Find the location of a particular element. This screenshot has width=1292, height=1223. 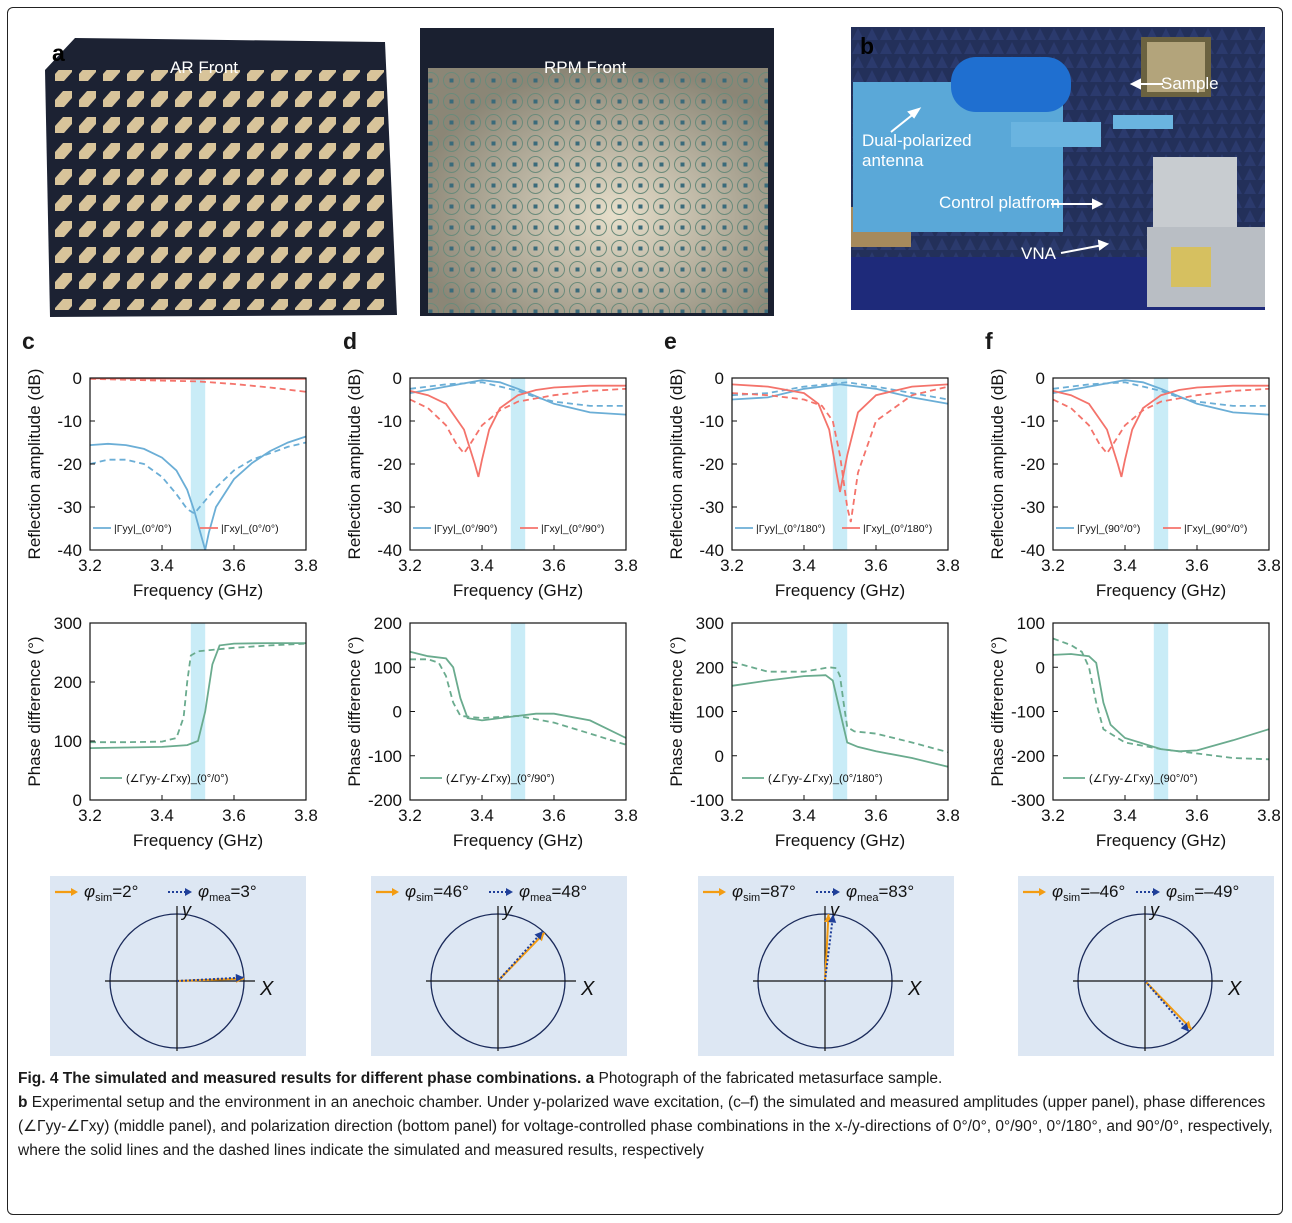

chart-f-amplitude-ytick-label: -10 is located at coordinates (1032, 421).